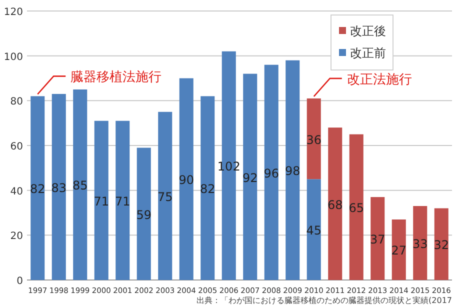  I want to click on legend-label: 改正前, so click(368, 53).